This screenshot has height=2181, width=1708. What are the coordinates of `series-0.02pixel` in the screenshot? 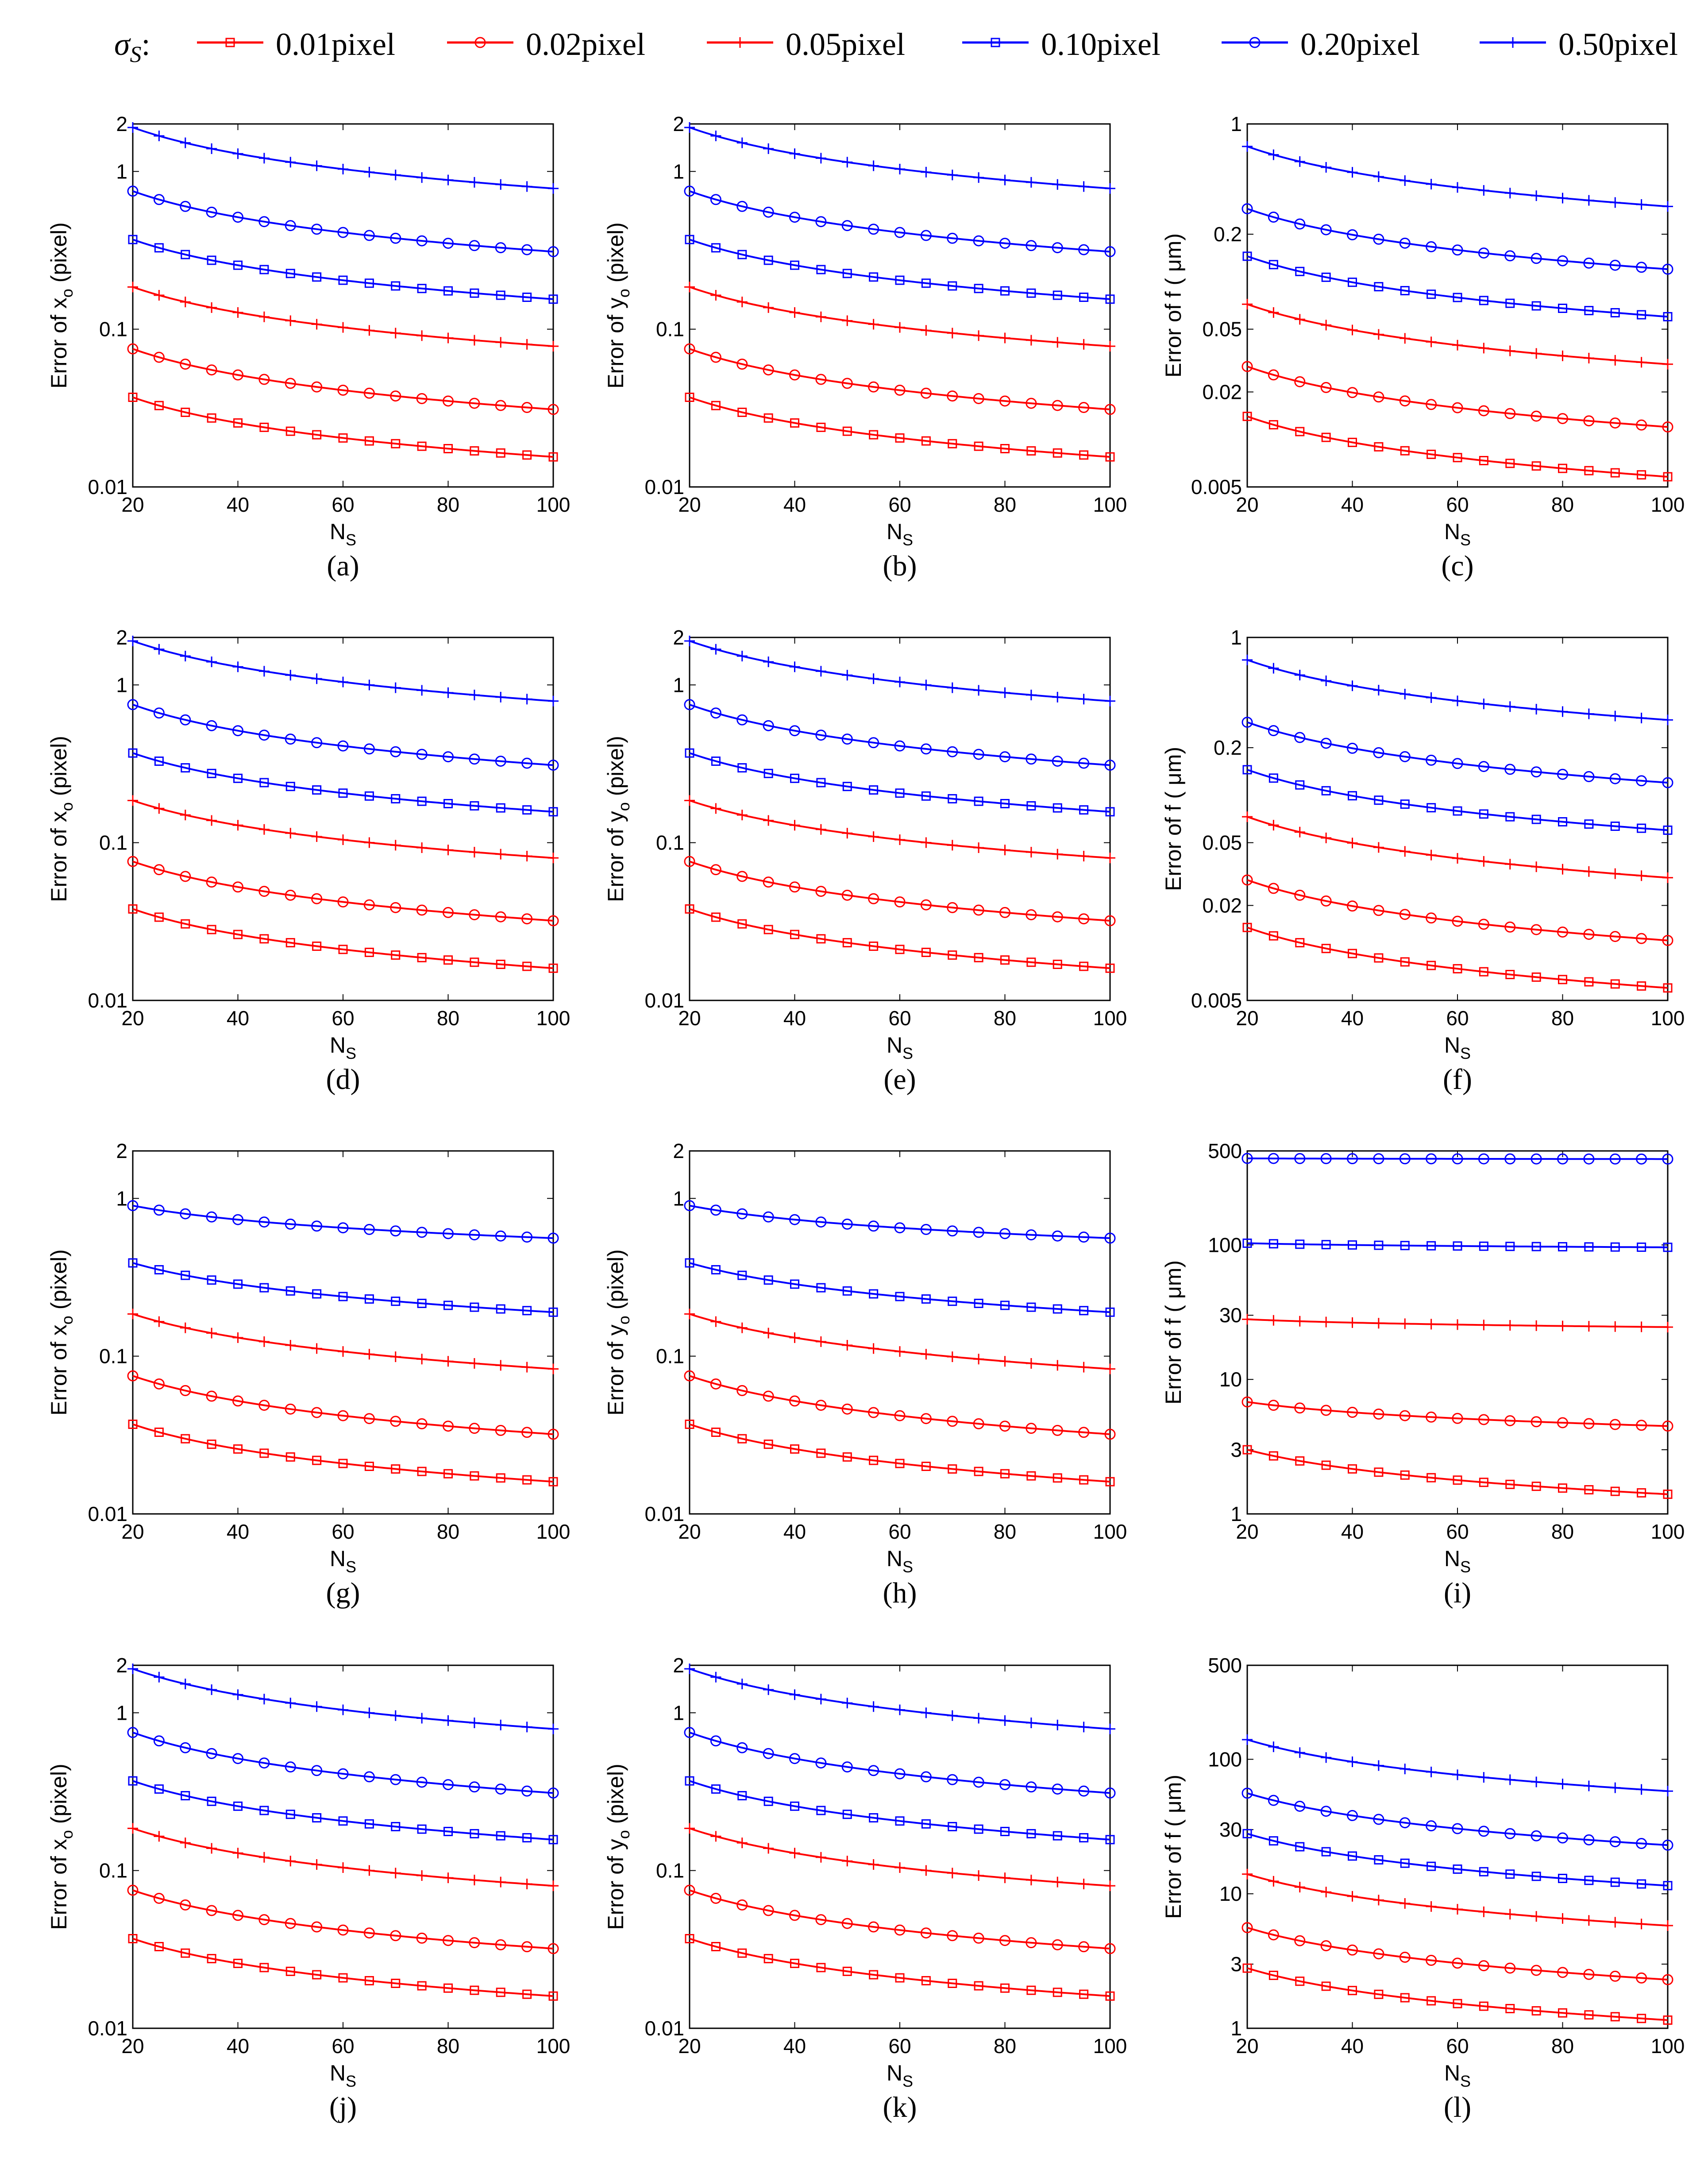 It's located at (343, 891).